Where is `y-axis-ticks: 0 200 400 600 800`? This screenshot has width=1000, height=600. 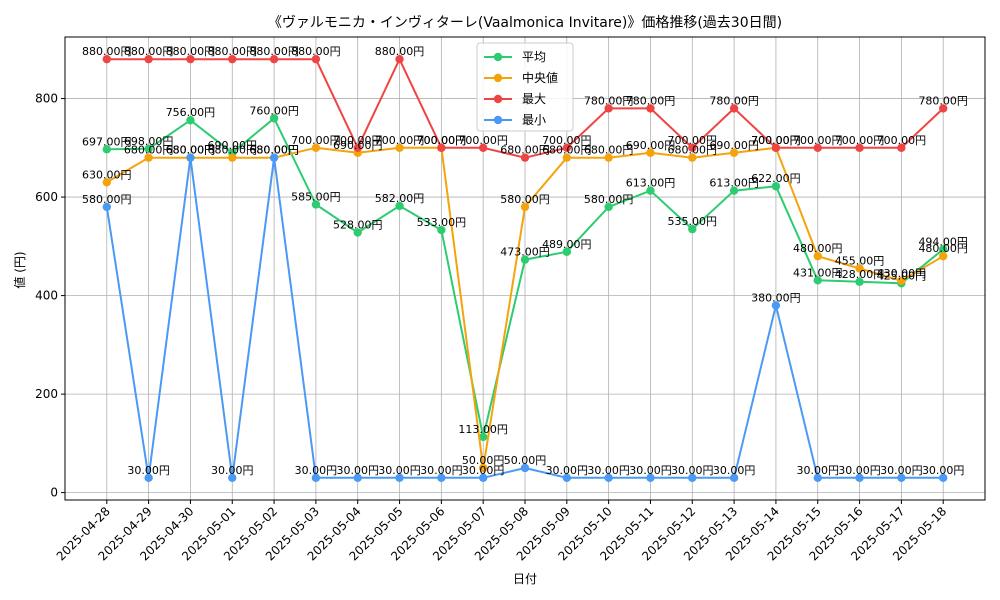
y-axis-ticks: 0 200 400 600 800 is located at coordinates (50, 296).